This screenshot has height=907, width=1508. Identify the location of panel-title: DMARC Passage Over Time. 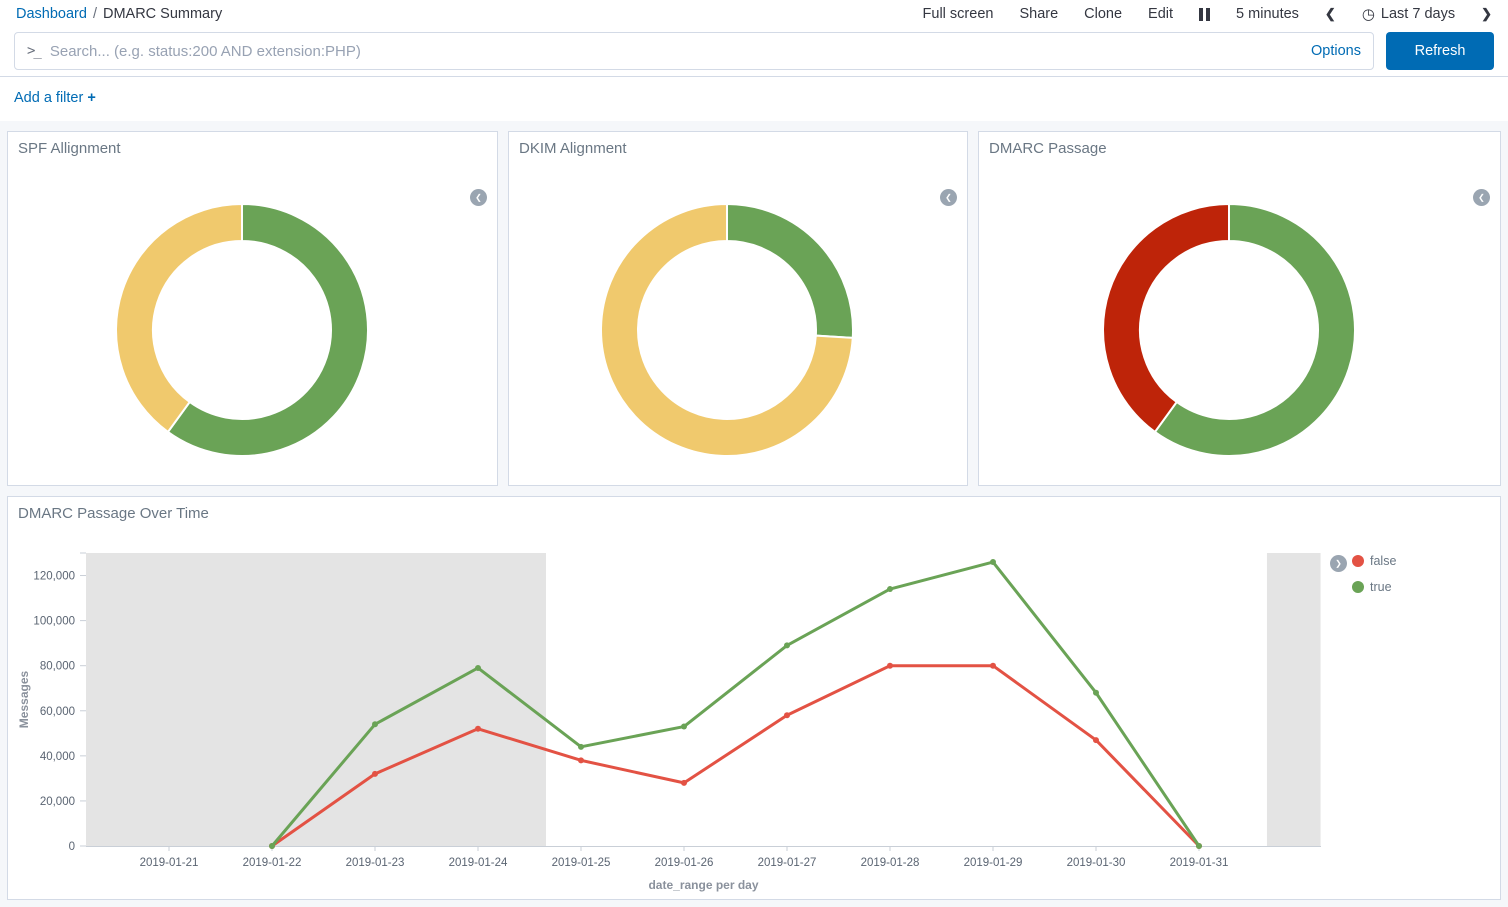
(113, 513).